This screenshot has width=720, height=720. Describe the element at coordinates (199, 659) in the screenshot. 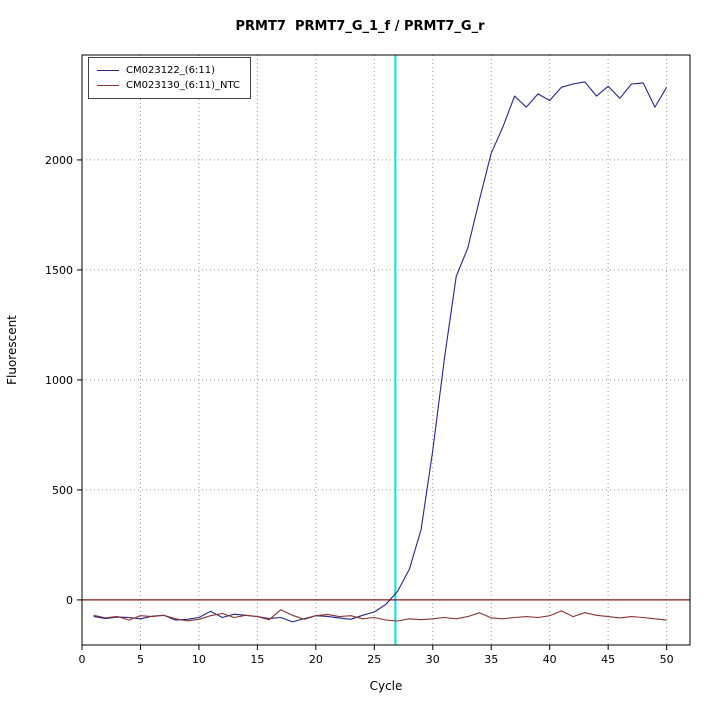

I see `x-tick-label: 10` at that location.